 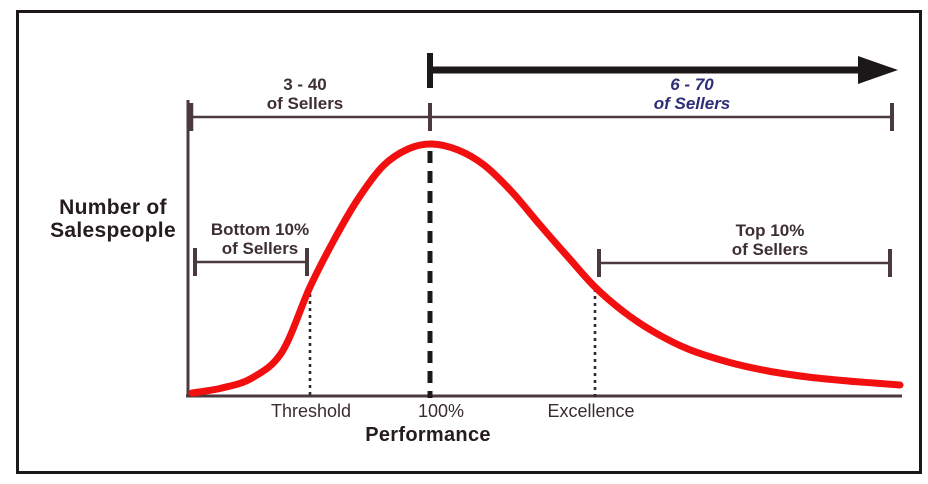 I want to click on bottom-decile-label-line2: of Sellers, so click(x=260, y=248).